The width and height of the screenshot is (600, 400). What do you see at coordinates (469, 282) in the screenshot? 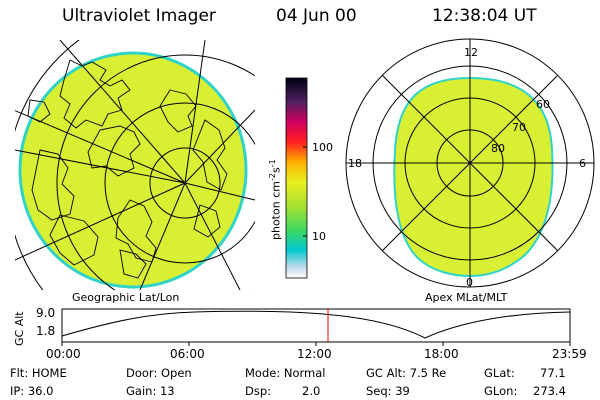
I see `mlt-label-0: 0` at bounding box center [469, 282].